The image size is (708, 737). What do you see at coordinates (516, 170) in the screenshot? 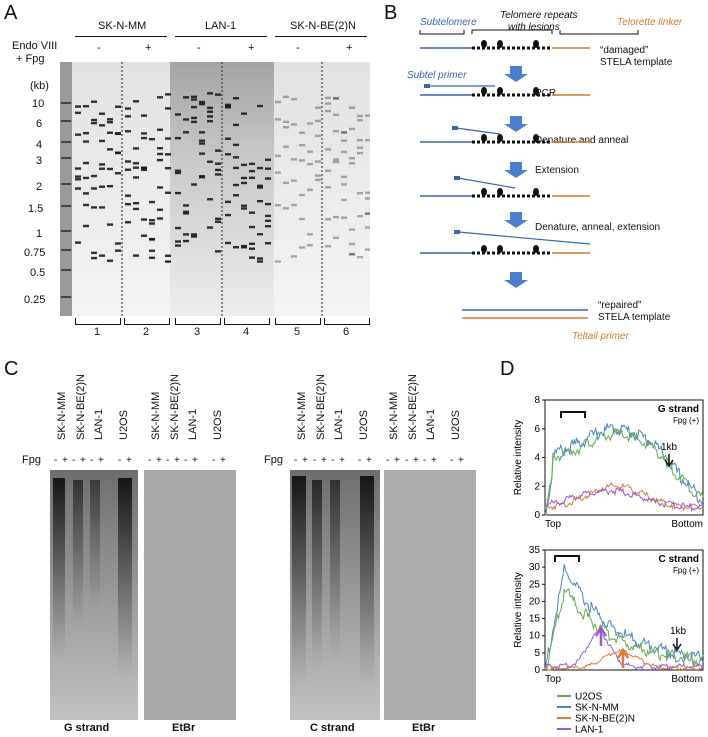
I see `down-arrow-icon` at bounding box center [516, 170].